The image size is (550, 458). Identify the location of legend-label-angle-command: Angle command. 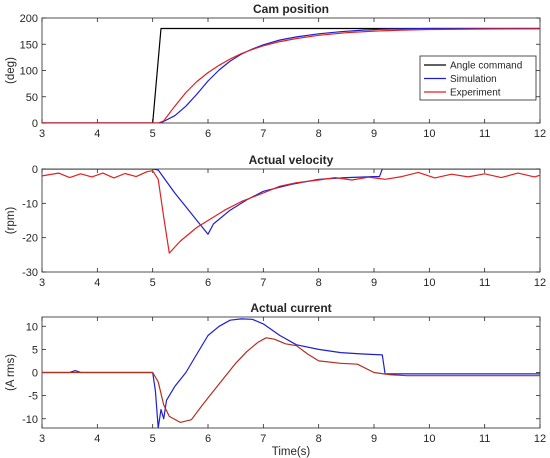
(486, 66).